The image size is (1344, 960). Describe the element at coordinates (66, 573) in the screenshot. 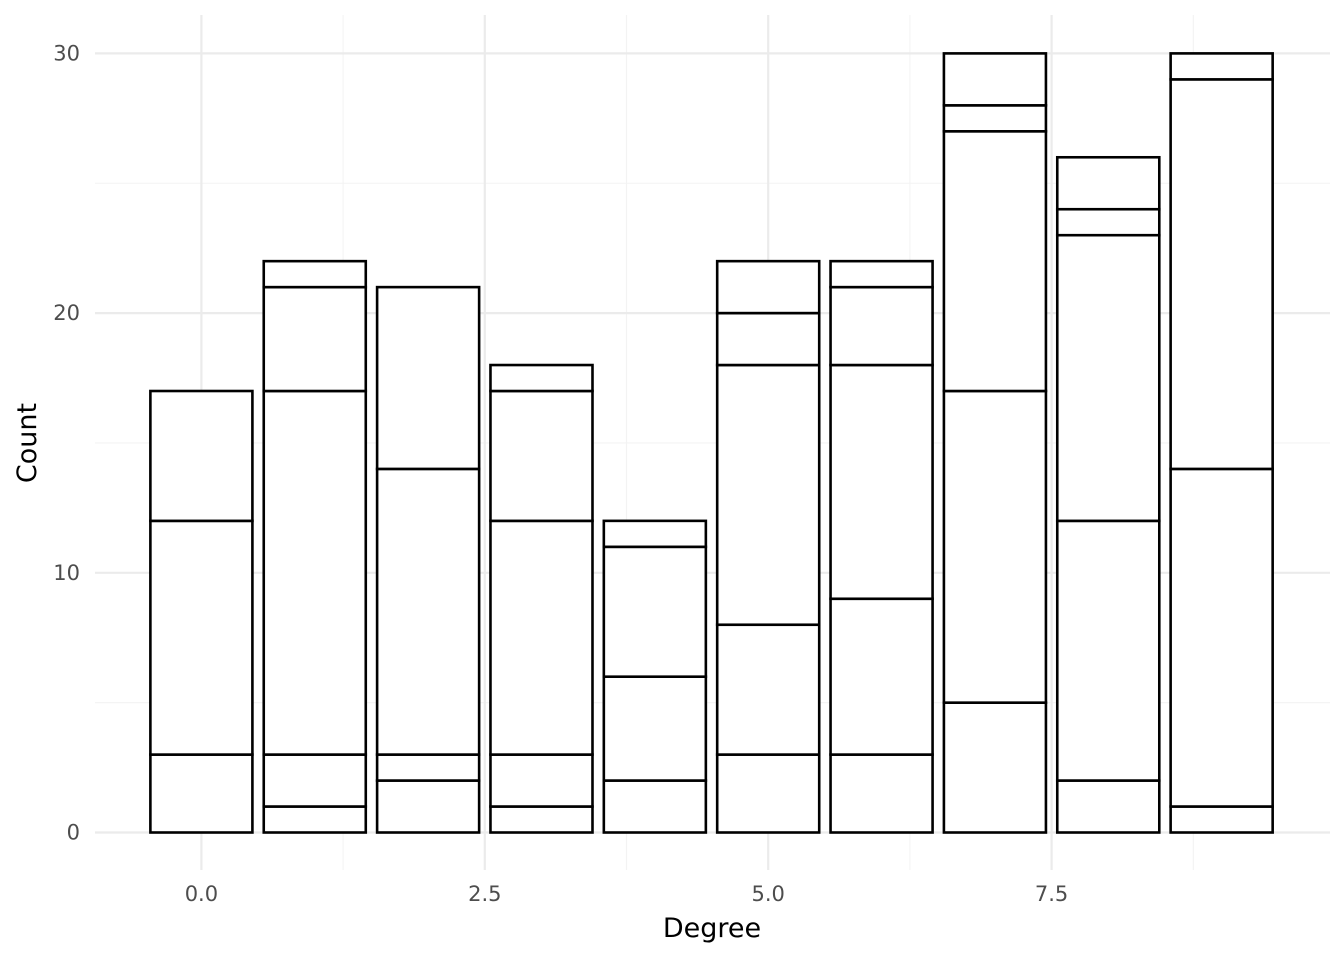

I see `y-tick-label: 10` at that location.